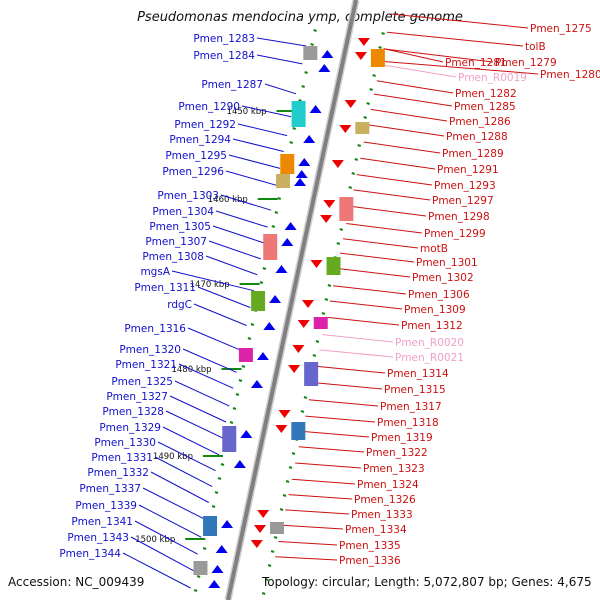  What do you see at coordinates (468, 170) in the screenshot?
I see `gene-label-right: Pmen_1291` at bounding box center [468, 170].